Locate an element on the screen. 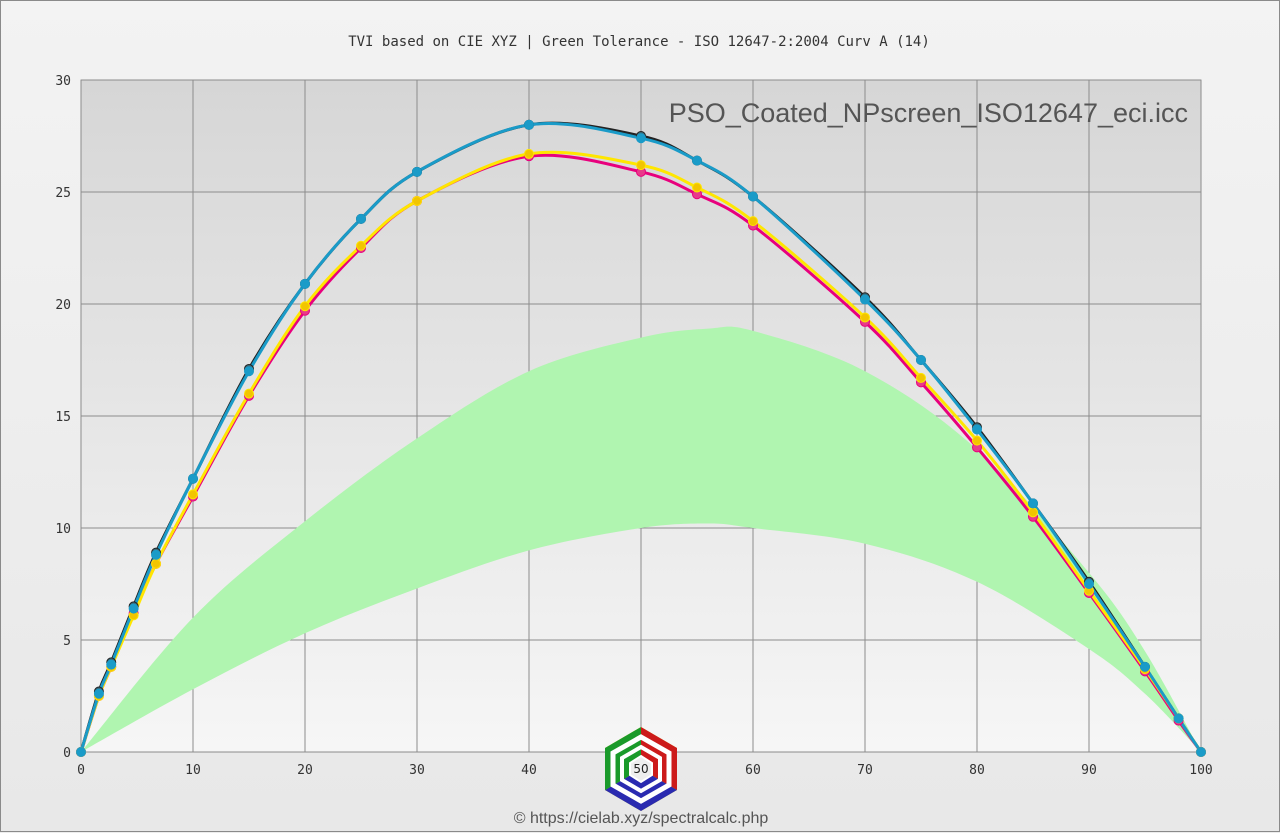  y-tick-label: 5 is located at coordinates (67, 641).